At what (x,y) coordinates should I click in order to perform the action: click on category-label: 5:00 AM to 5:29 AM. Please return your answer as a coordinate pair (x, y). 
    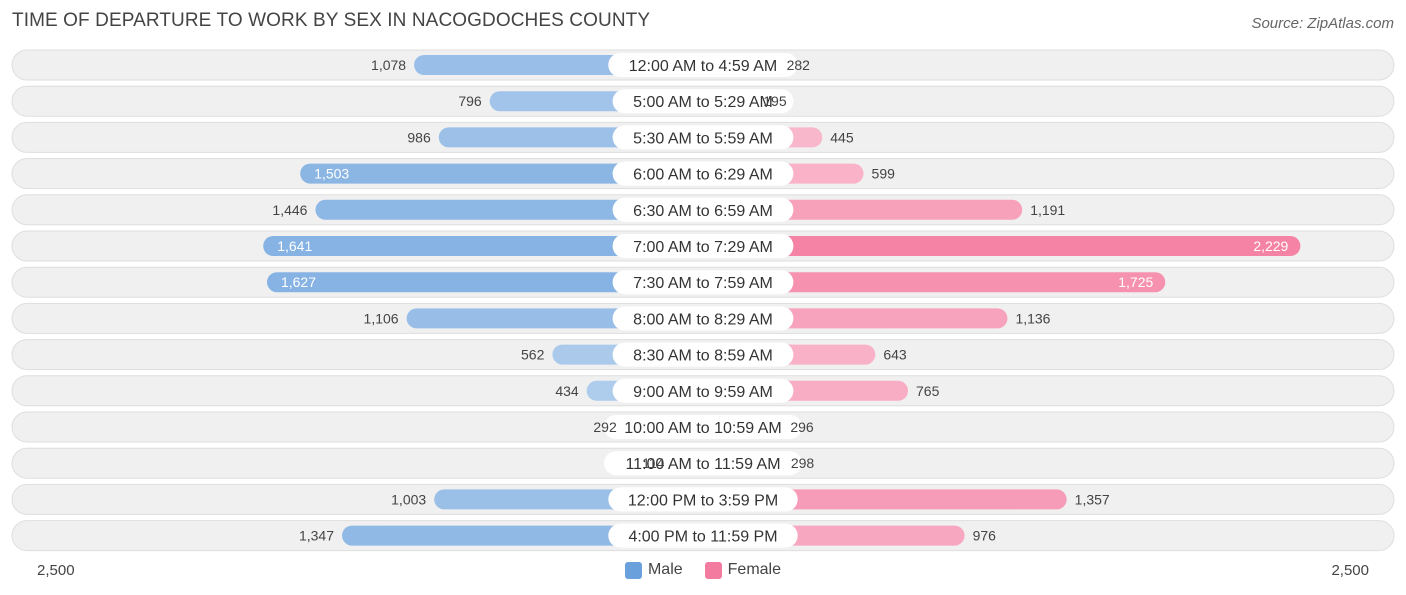
    Looking at the image, I should click on (703, 102).